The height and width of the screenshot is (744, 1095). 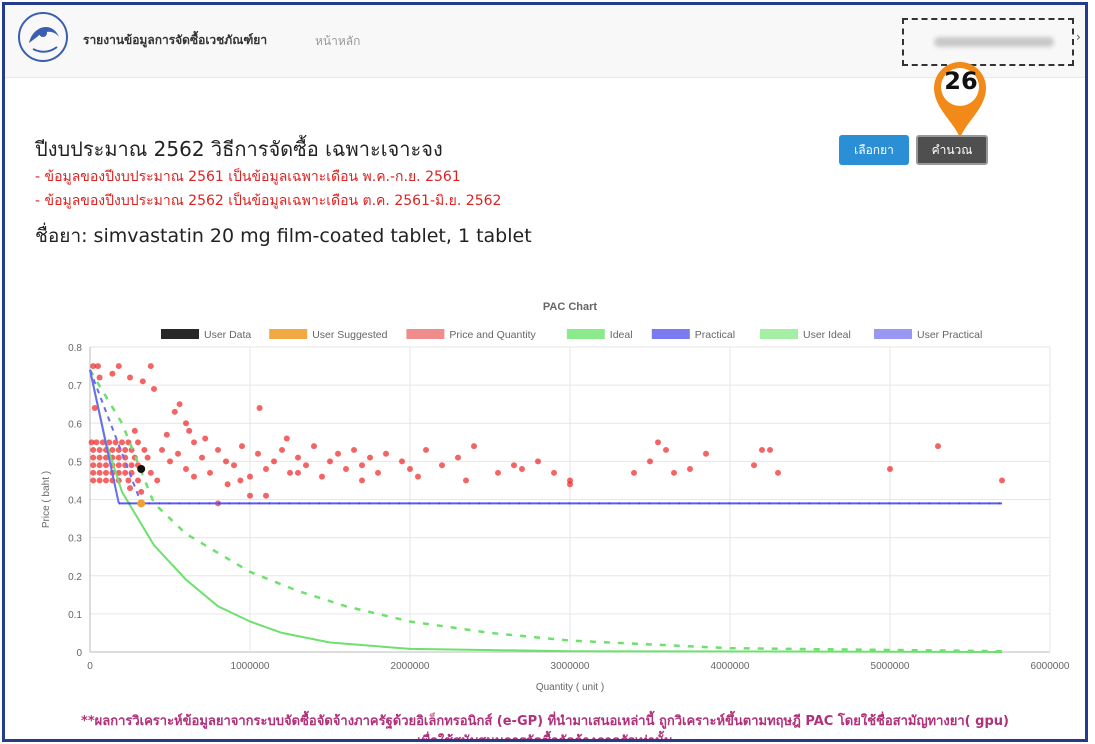 What do you see at coordinates (890, 666) in the screenshot?
I see `x-tick-label: 5000000` at bounding box center [890, 666].